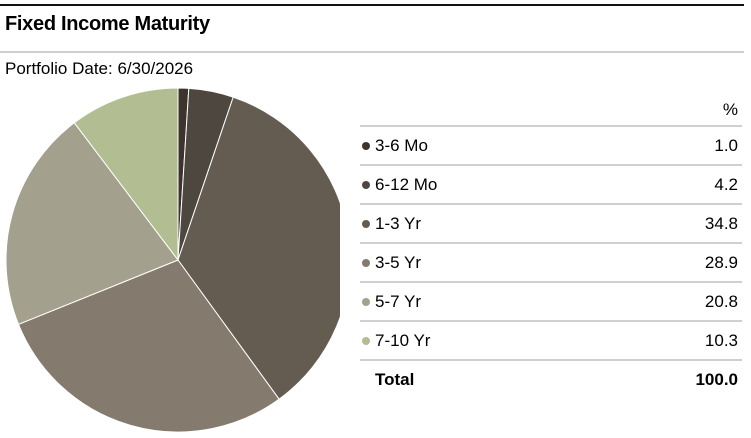  I want to click on total-row: Total 100.0, so click(551, 380).